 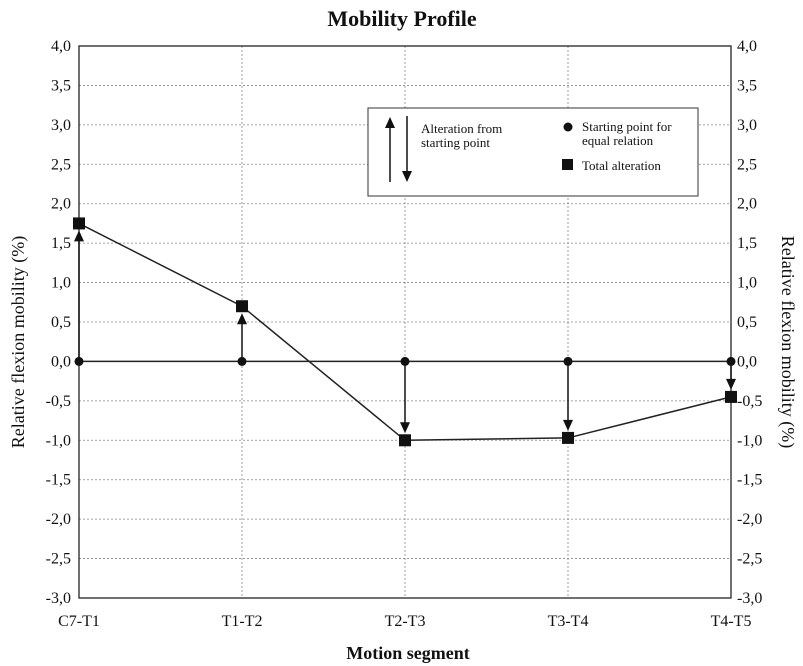 I want to click on legend-circle-icon, so click(x=568, y=127).